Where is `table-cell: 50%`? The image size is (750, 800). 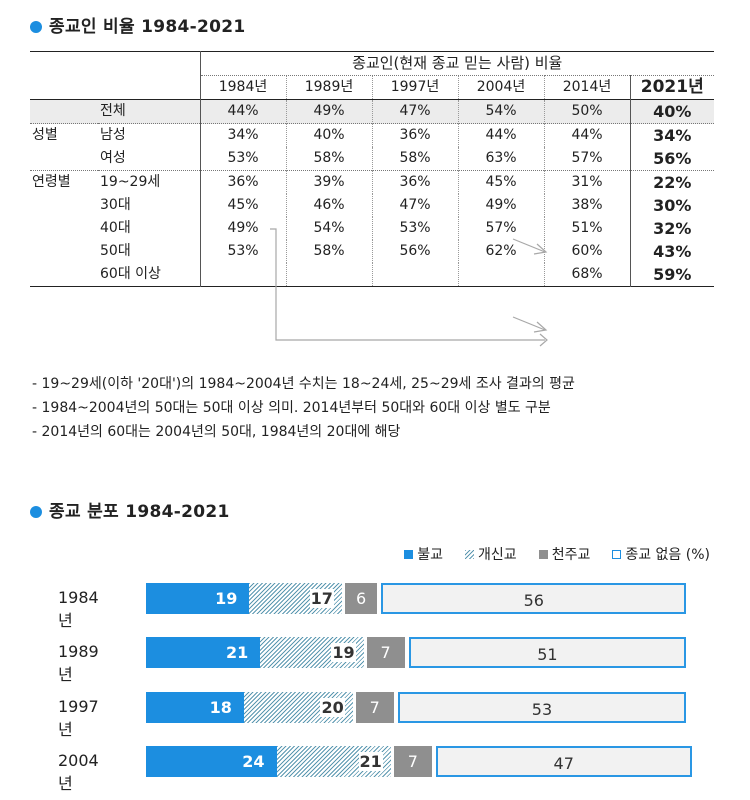
table-cell: 50% is located at coordinates (587, 111).